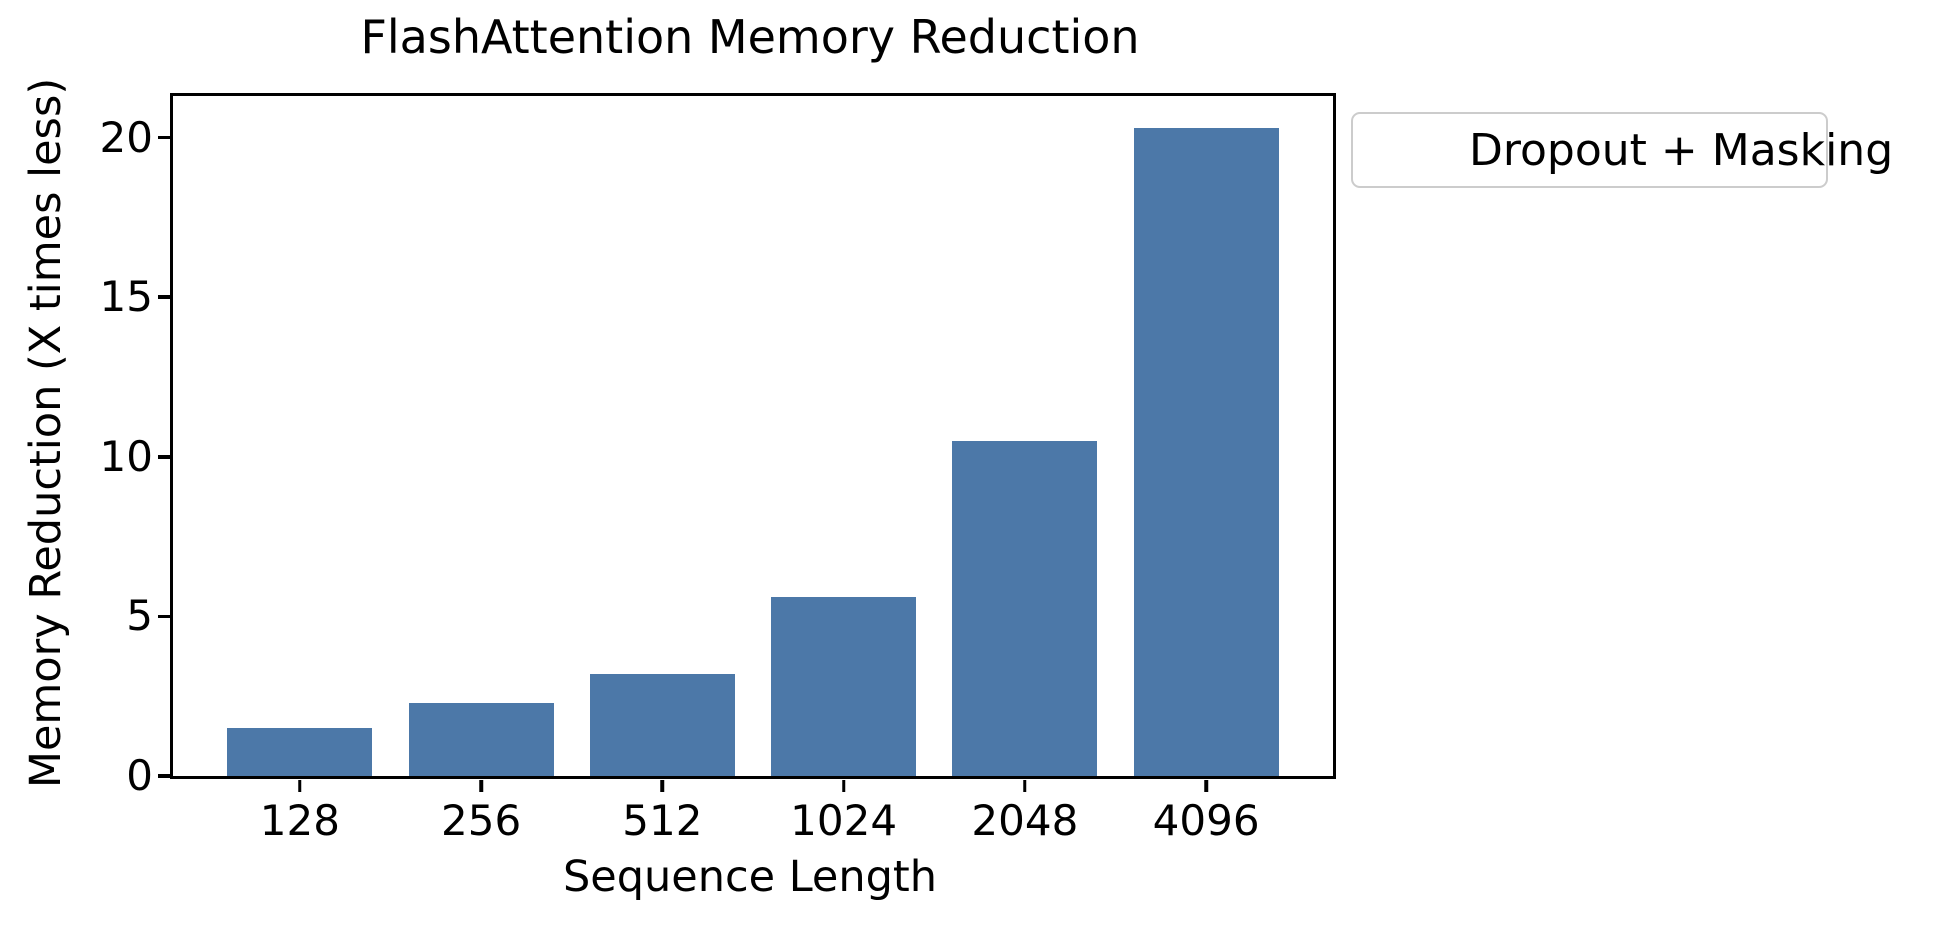 The width and height of the screenshot is (1935, 932). Describe the element at coordinates (1025, 608) in the screenshot. I see `bar-2048` at that location.